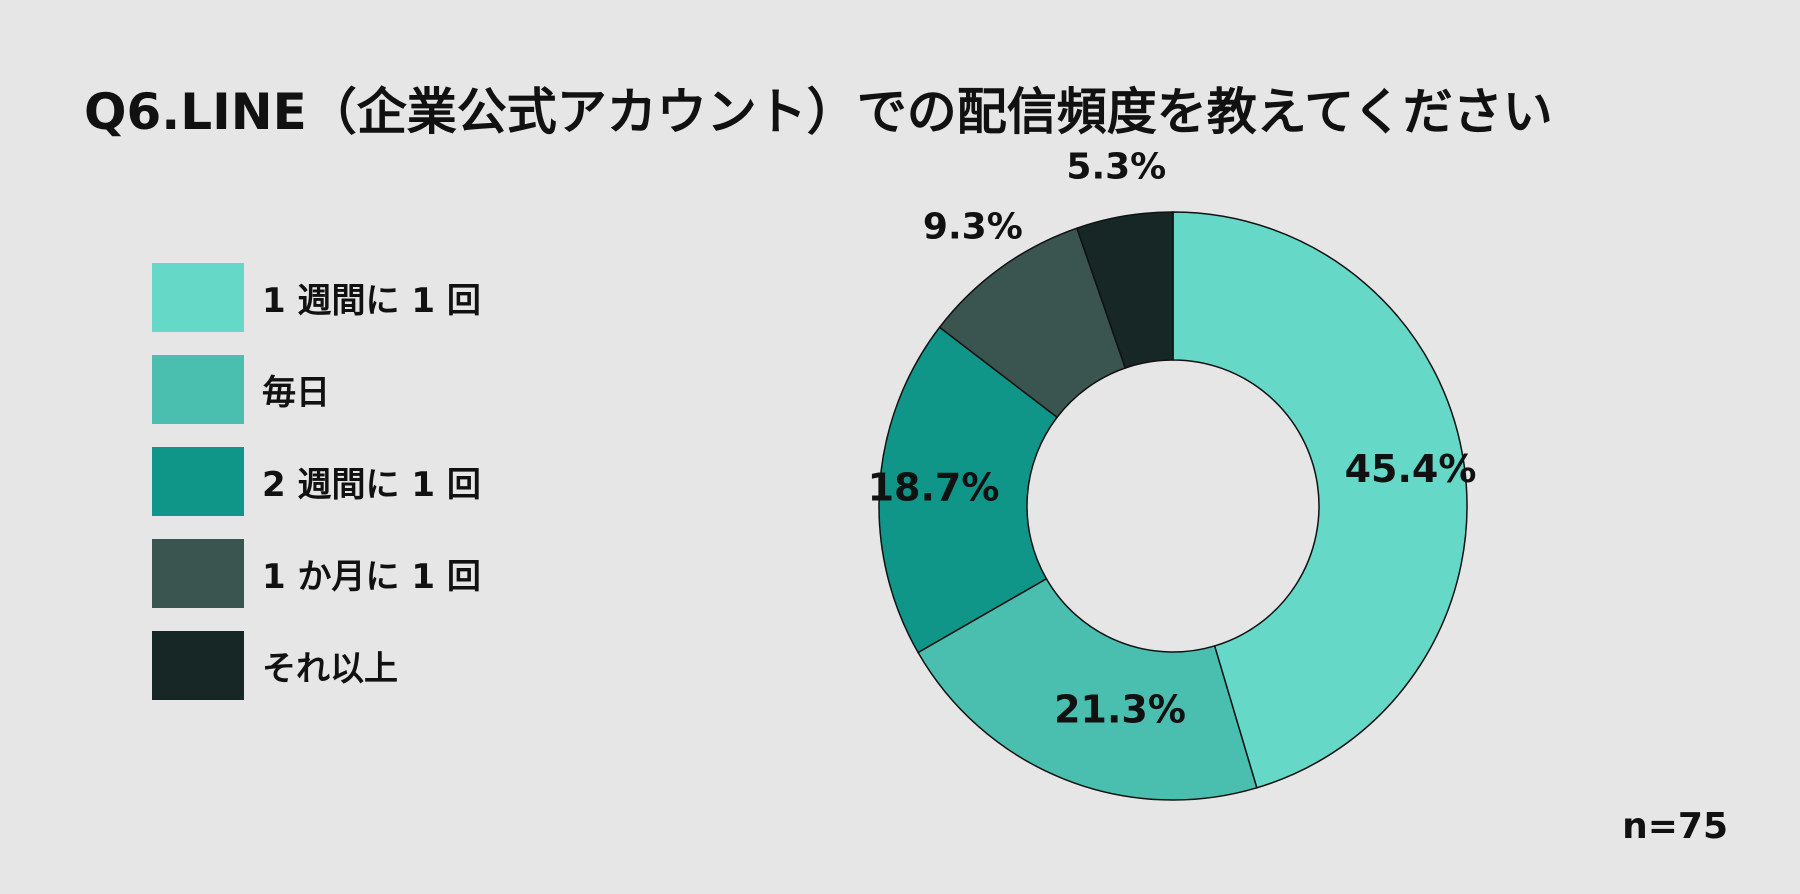 The image size is (1800, 894). I want to click on legend-label: 2 週間に 1 回, so click(371, 485).